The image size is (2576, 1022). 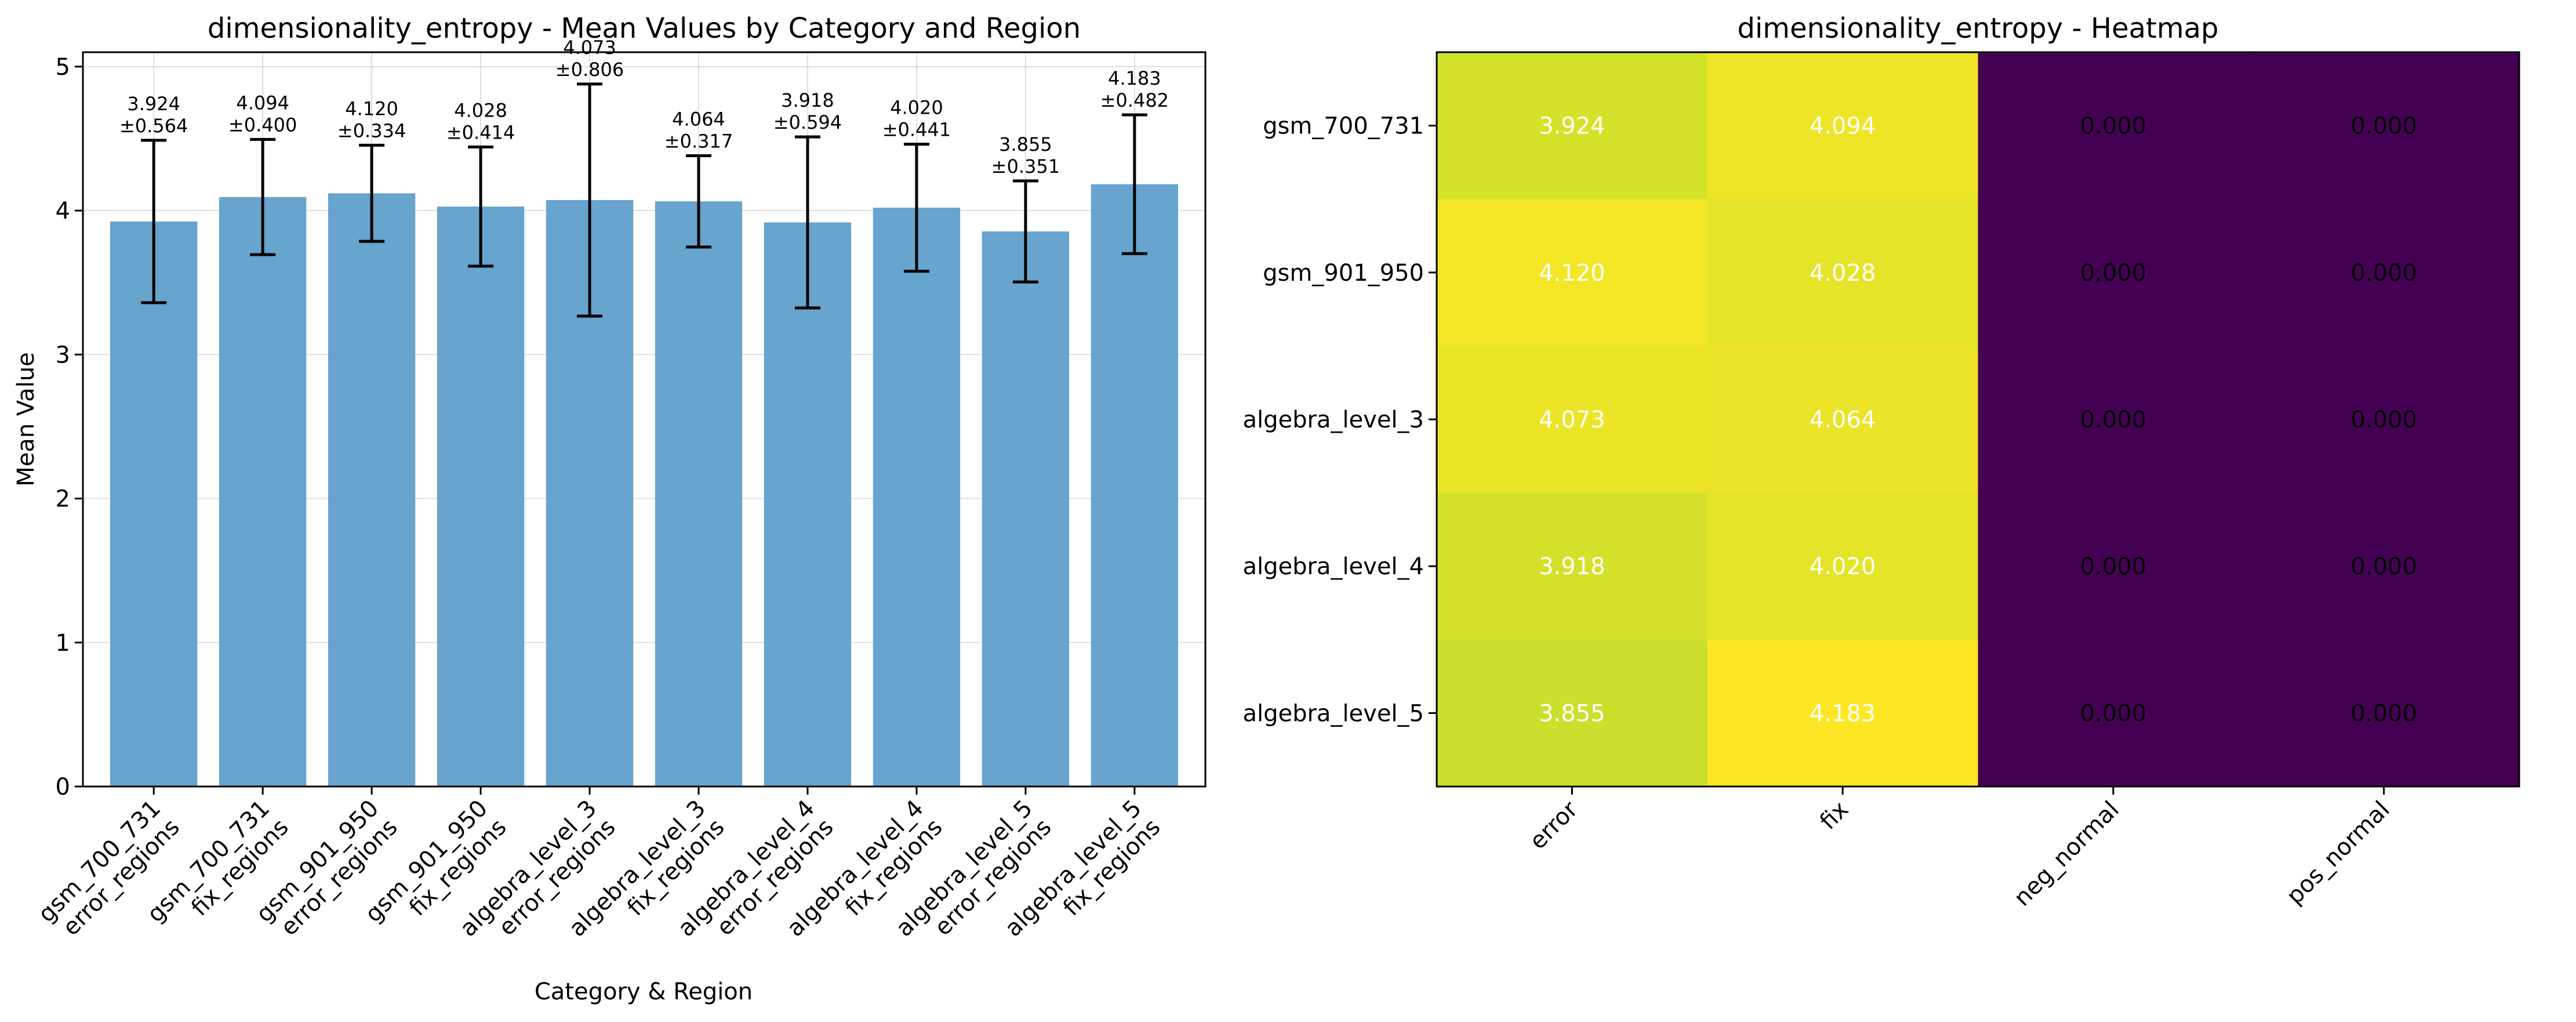 I want to click on bar-value-label: 4.183, so click(x=1134, y=78).